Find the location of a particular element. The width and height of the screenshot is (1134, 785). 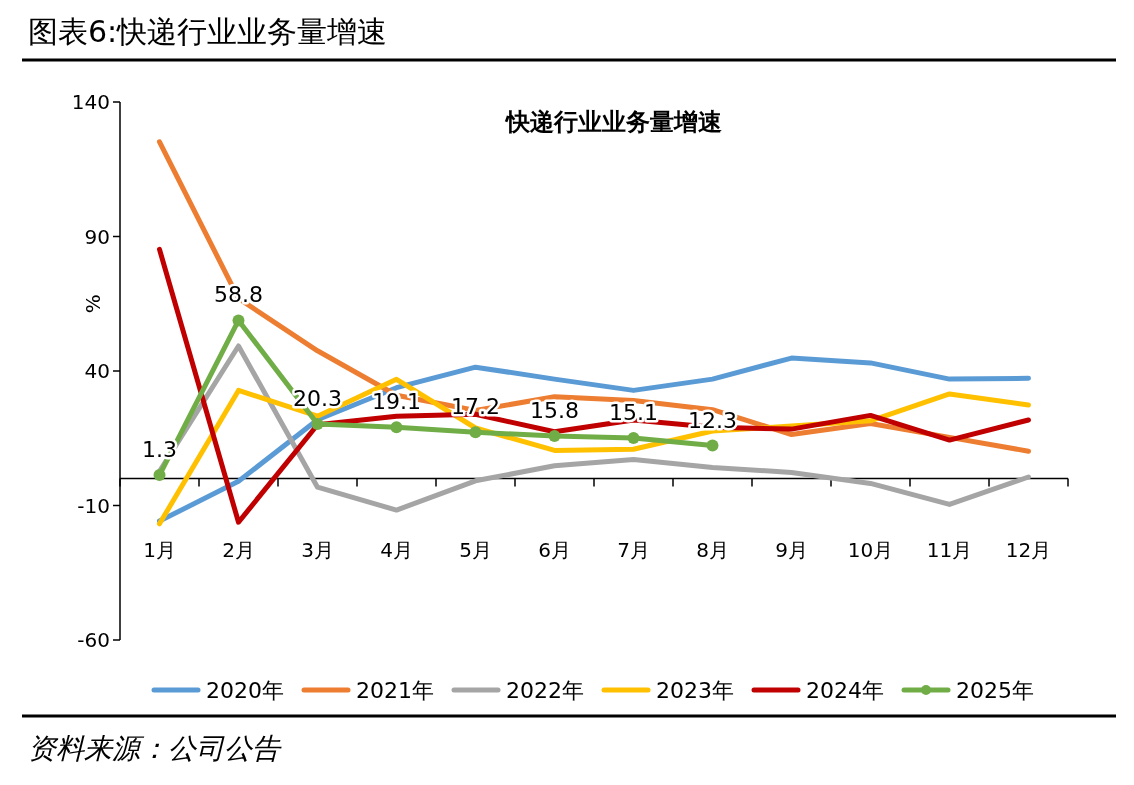

x-tick-label: 6月 is located at coordinates (554, 549).